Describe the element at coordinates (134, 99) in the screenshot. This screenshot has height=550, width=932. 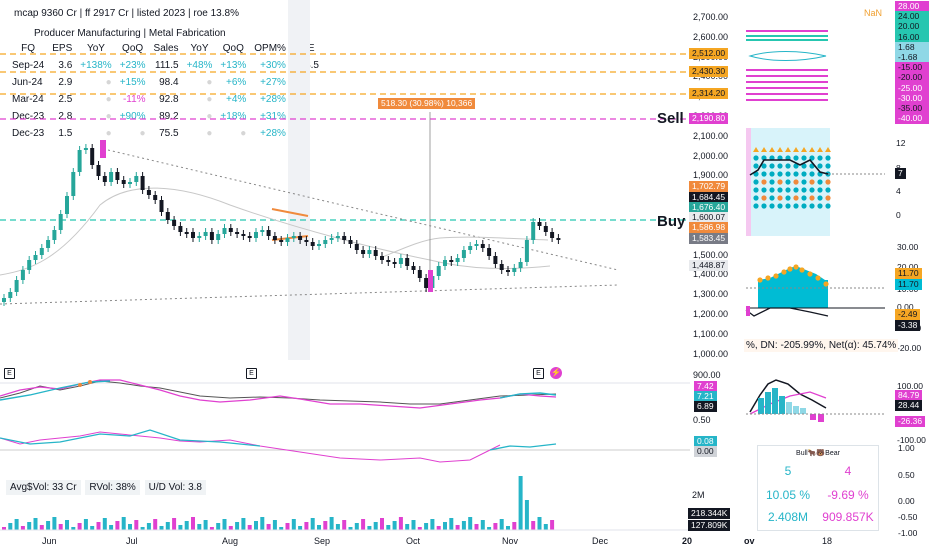
I see `cell: -11%` at that location.